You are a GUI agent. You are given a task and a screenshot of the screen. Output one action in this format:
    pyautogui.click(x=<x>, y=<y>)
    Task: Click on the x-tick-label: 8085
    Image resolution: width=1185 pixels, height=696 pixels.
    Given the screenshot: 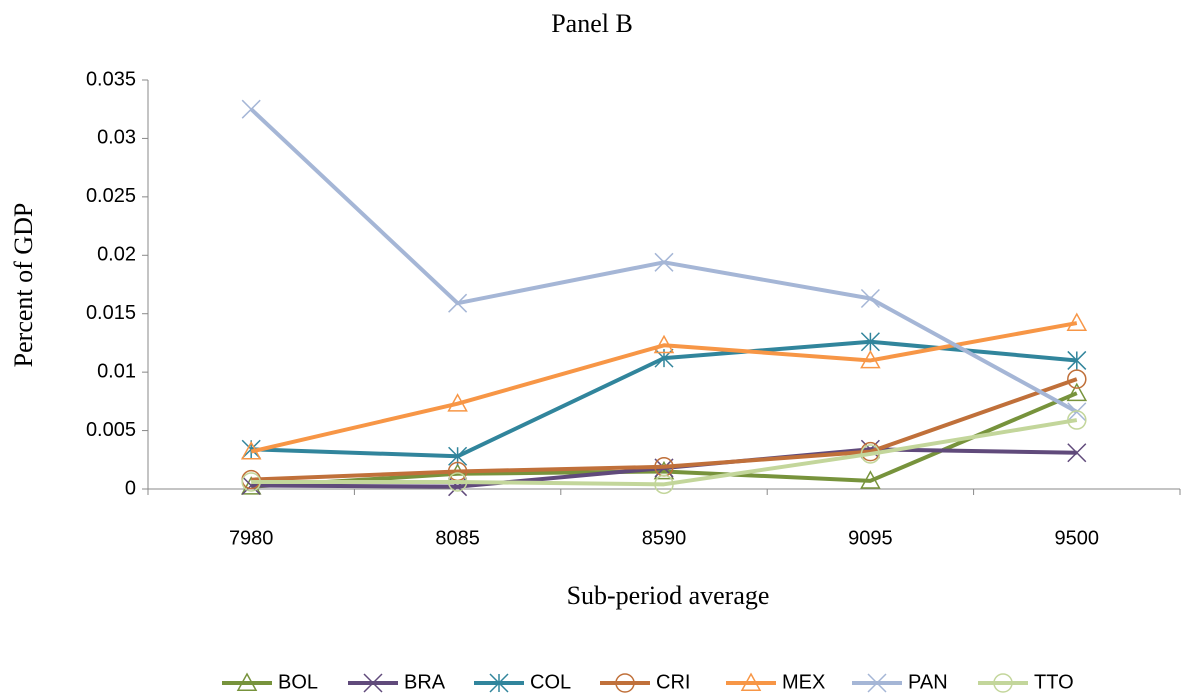 What is the action you would take?
    pyautogui.click(x=457, y=538)
    